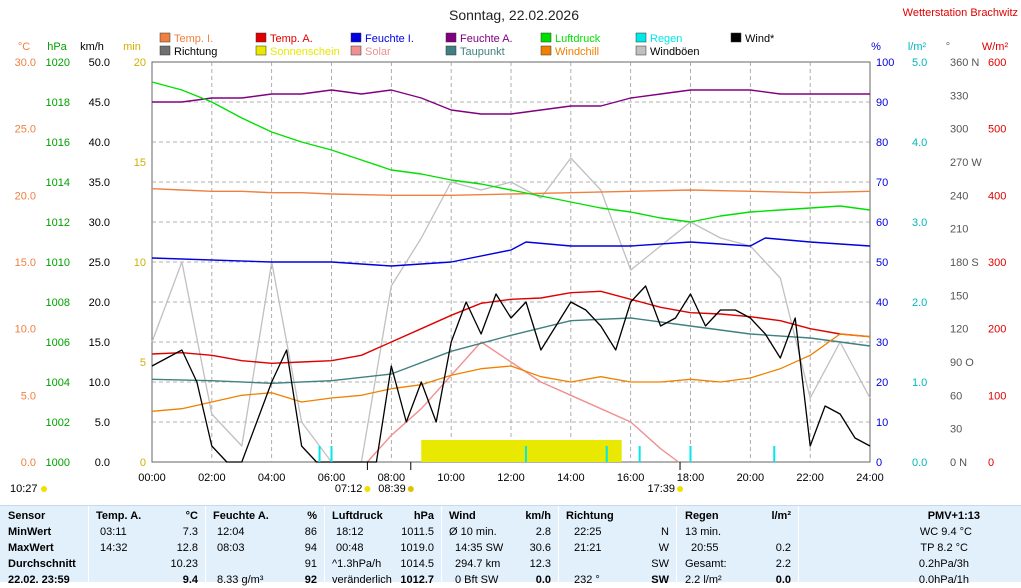 This screenshot has height=588, width=1021. Describe the element at coordinates (350, 532) in the screenshot. I see `pressure-min-time: 18:12` at that location.